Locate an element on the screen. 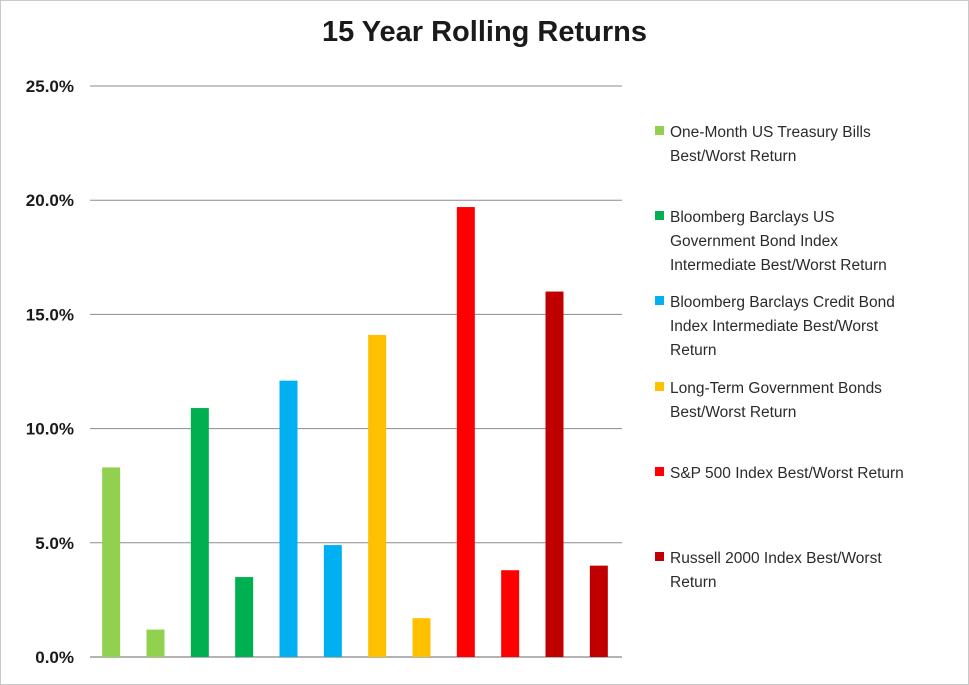 The width and height of the screenshot is (969, 685). y-tick-label: 5.0% is located at coordinates (54, 543).